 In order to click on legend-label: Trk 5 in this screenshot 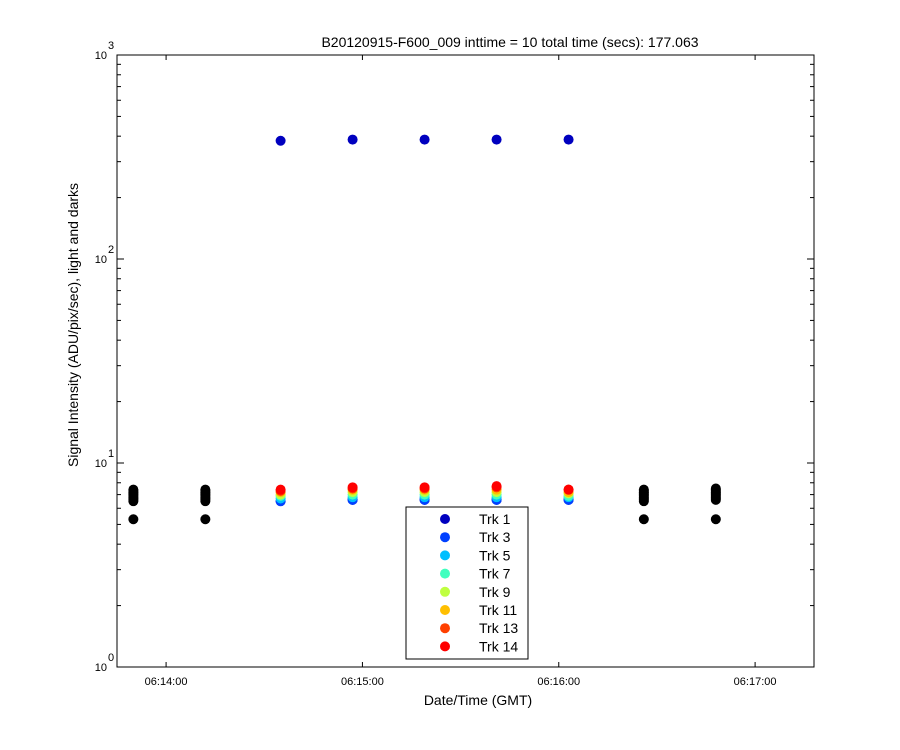, I will do `click(495, 555)`.